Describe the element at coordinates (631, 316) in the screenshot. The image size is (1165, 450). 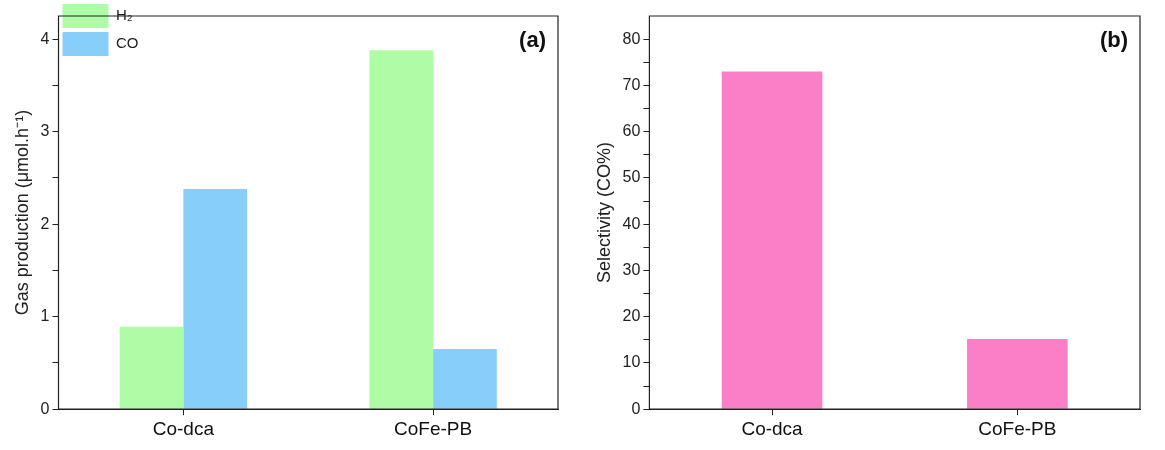
I see `y-tick-label: 20` at that location.